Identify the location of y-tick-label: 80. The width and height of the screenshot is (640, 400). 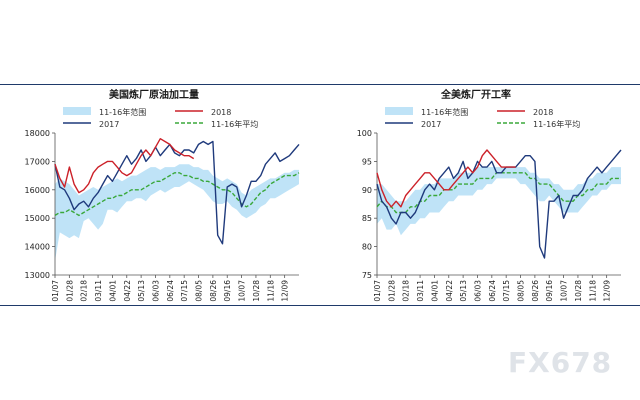
(367, 247).